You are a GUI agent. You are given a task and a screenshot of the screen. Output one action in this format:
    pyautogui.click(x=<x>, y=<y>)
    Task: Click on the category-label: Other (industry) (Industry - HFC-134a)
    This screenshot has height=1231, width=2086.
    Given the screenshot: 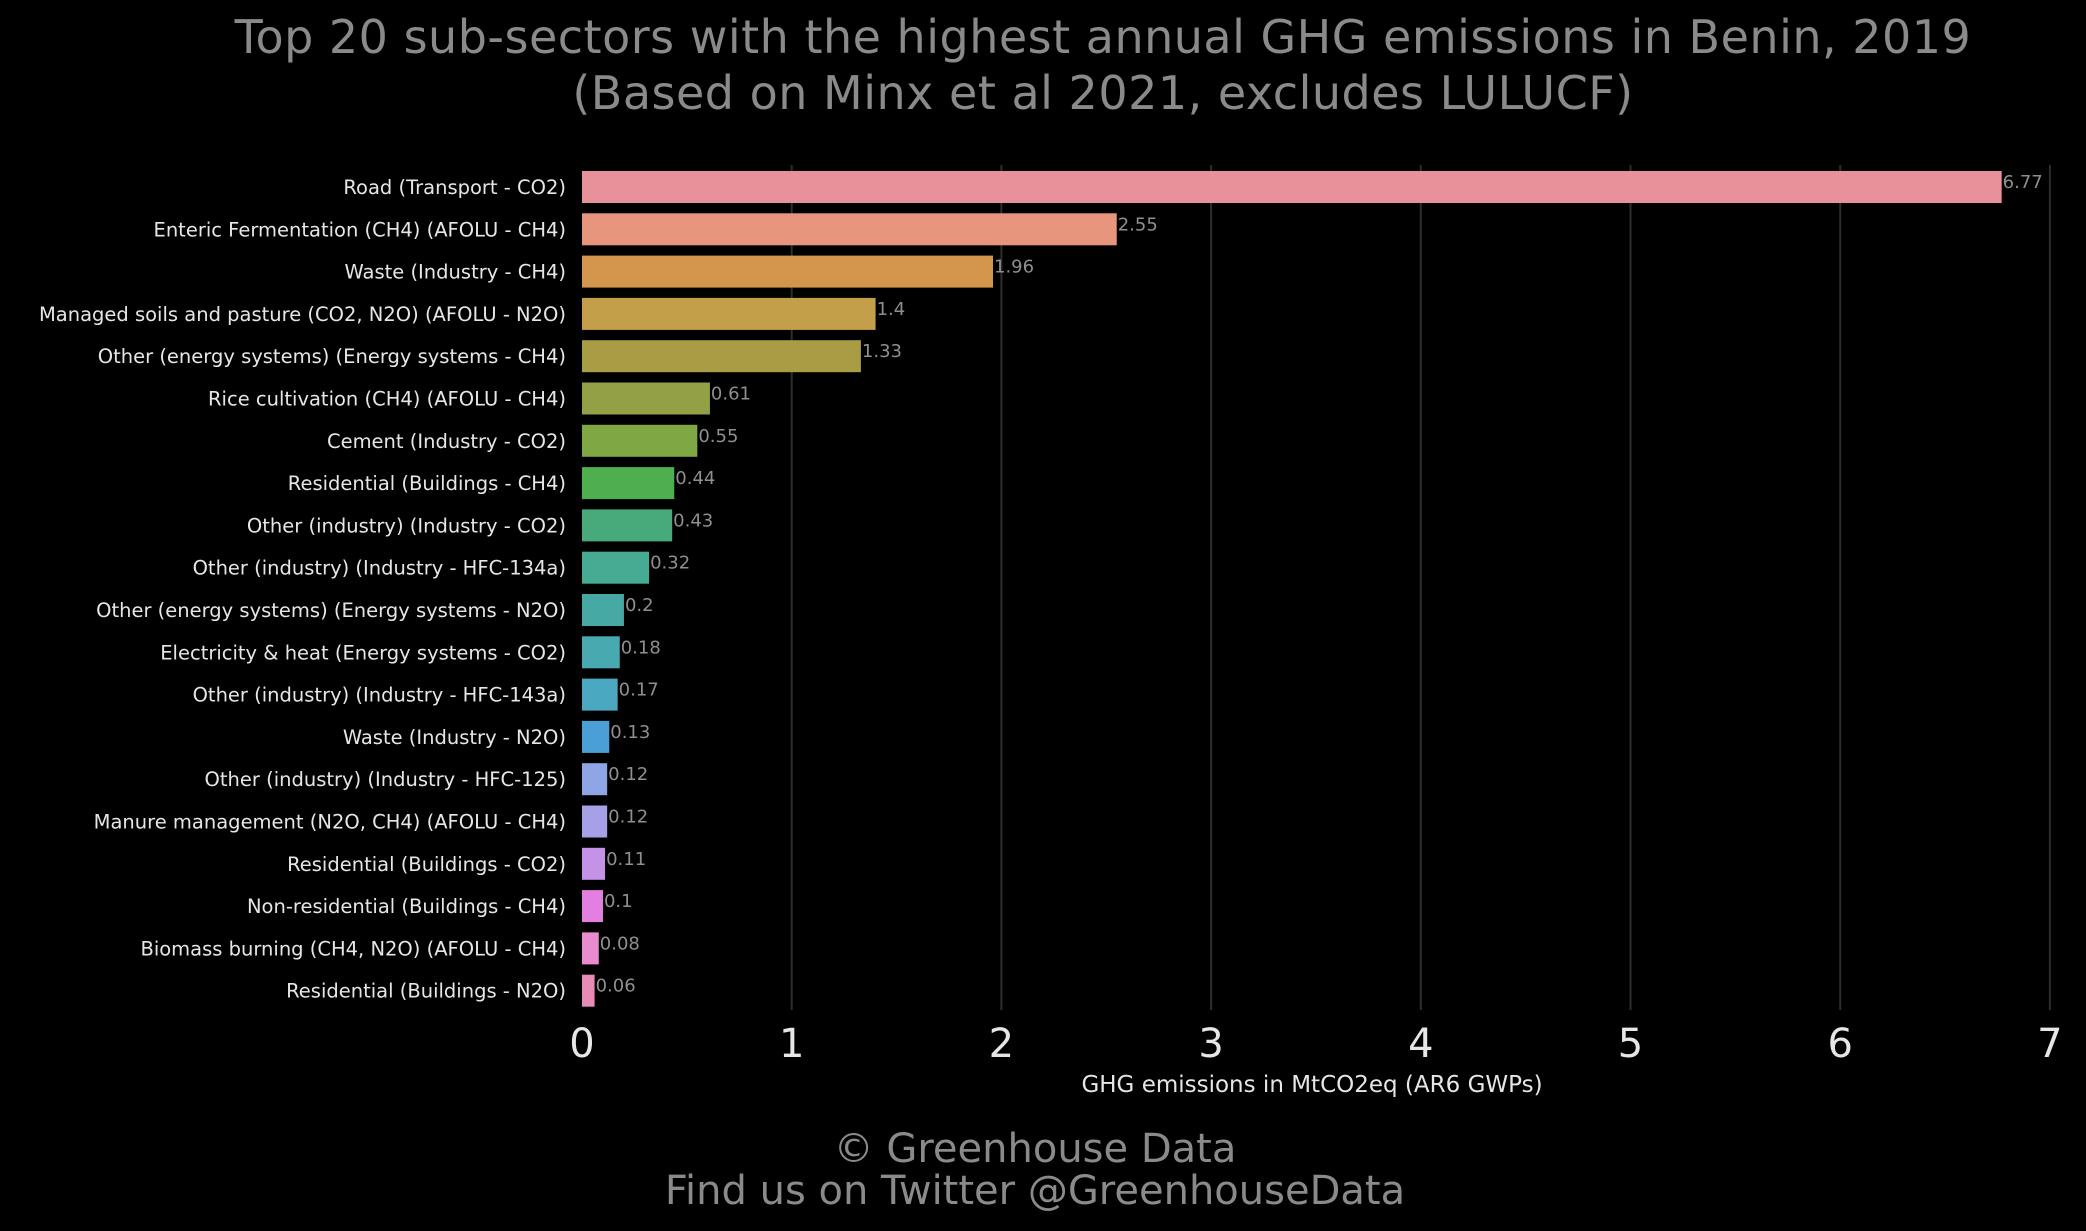 What is the action you would take?
    pyautogui.click(x=379, y=568)
    